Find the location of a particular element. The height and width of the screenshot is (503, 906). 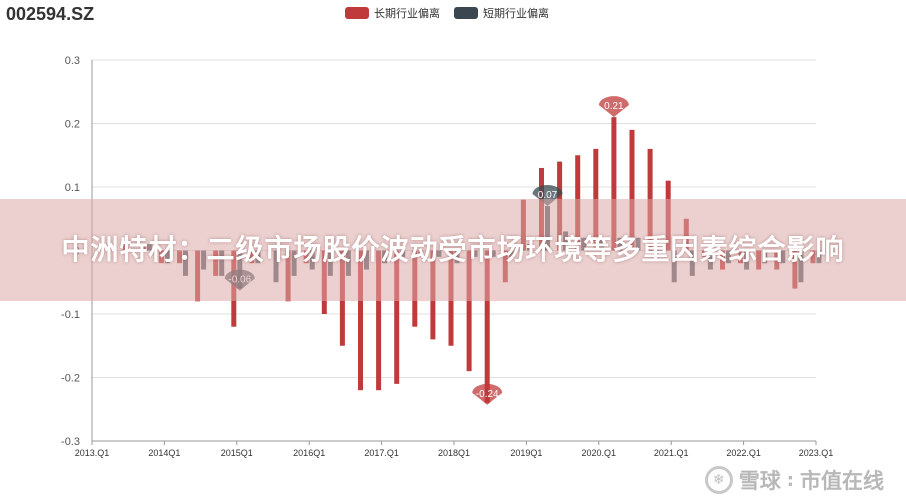

y-tick-label: -0.2 is located at coordinates (70, 379).